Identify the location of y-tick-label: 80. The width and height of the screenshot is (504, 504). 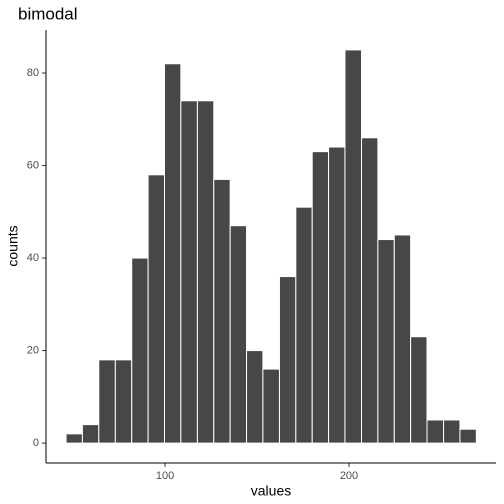
(33, 73).